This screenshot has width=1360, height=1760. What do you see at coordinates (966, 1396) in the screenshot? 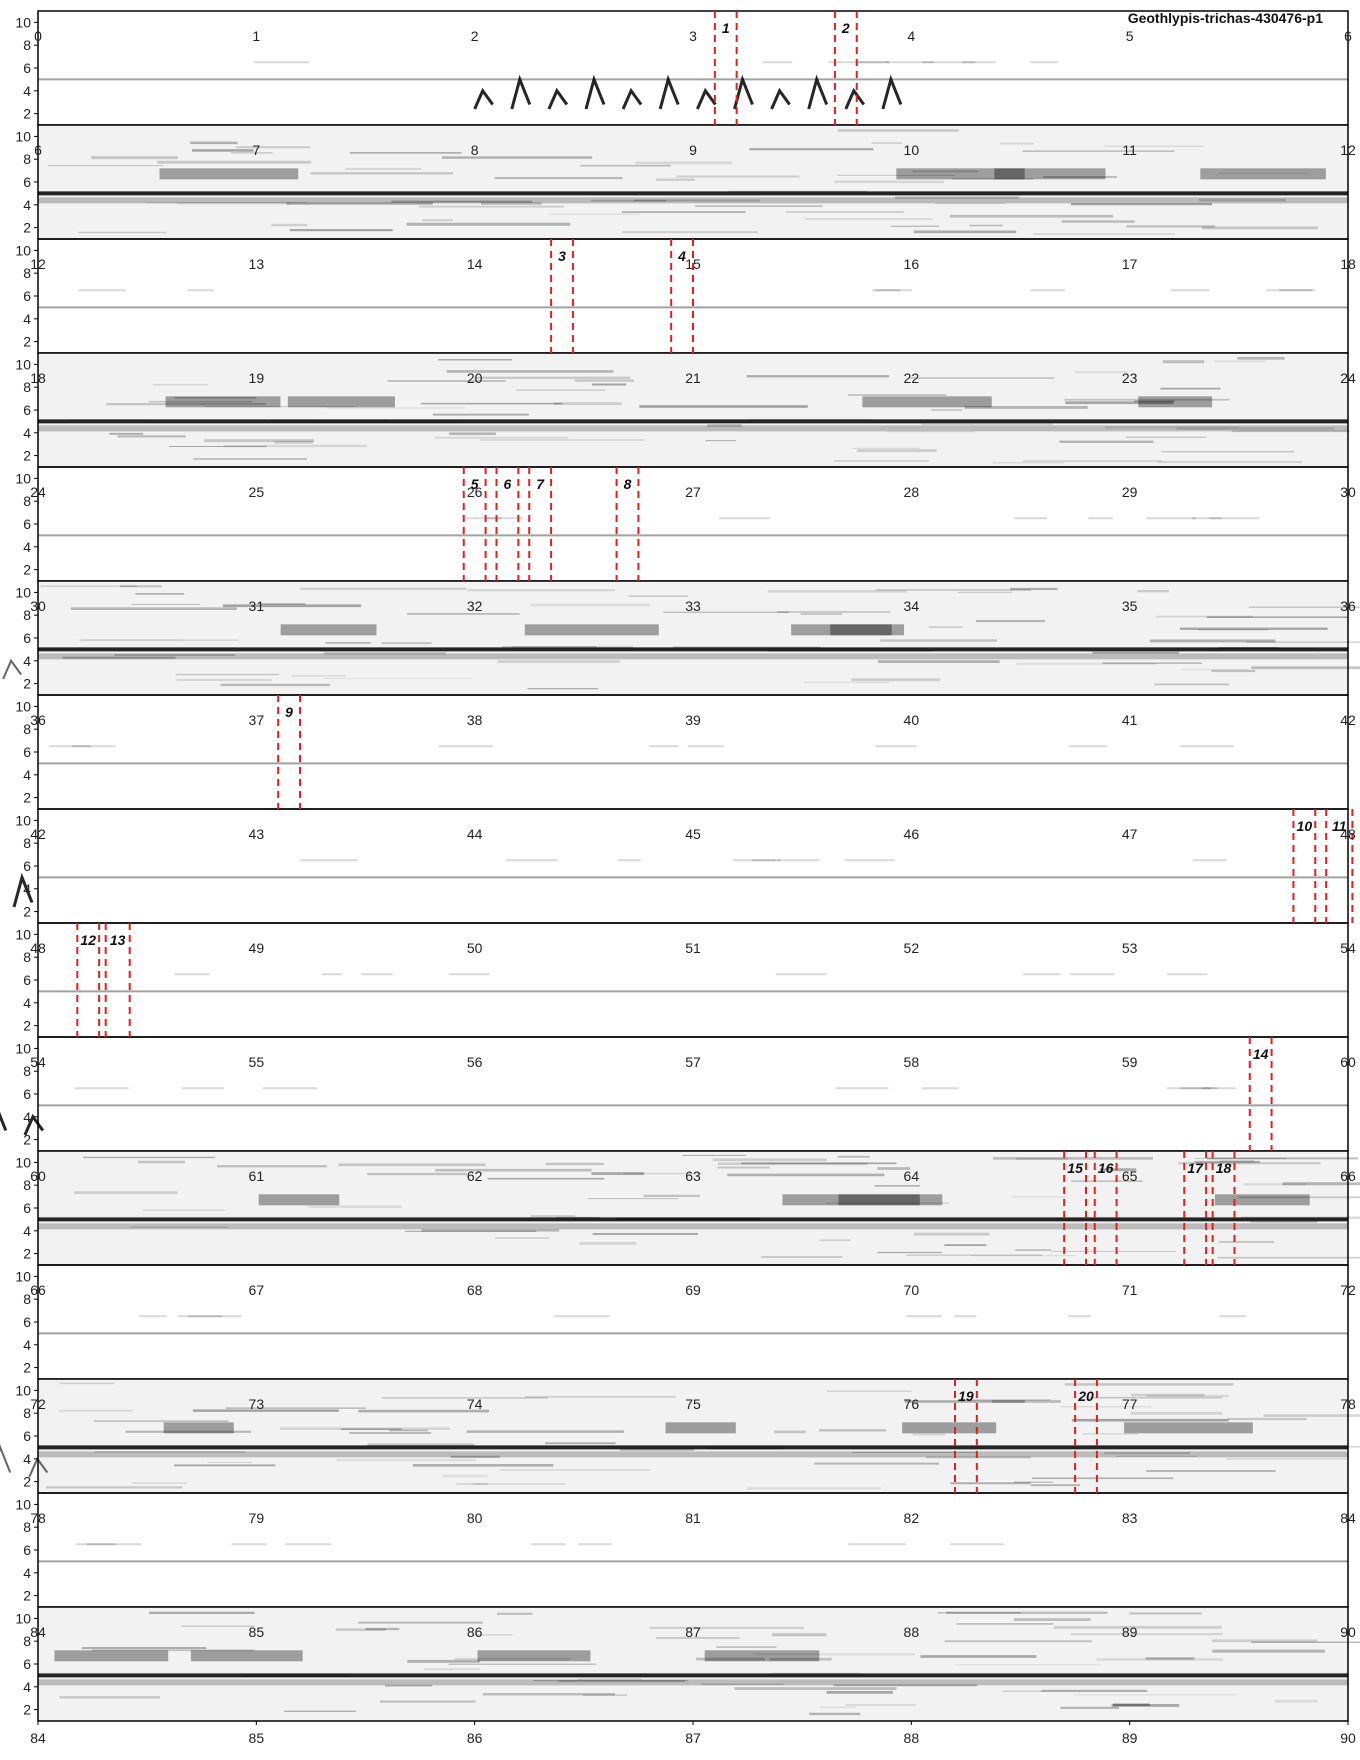
I see `marker-label: 19` at bounding box center [966, 1396].